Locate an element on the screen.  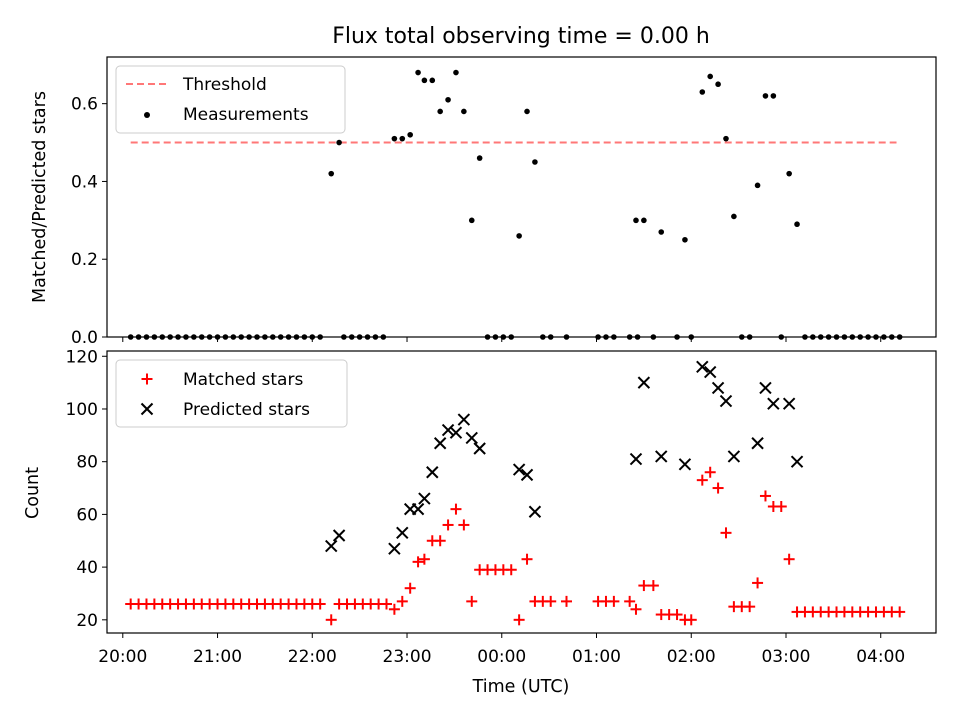
top-y-ticks: 0.0 0.2 0.4 0.6 is located at coordinates (89, 221).